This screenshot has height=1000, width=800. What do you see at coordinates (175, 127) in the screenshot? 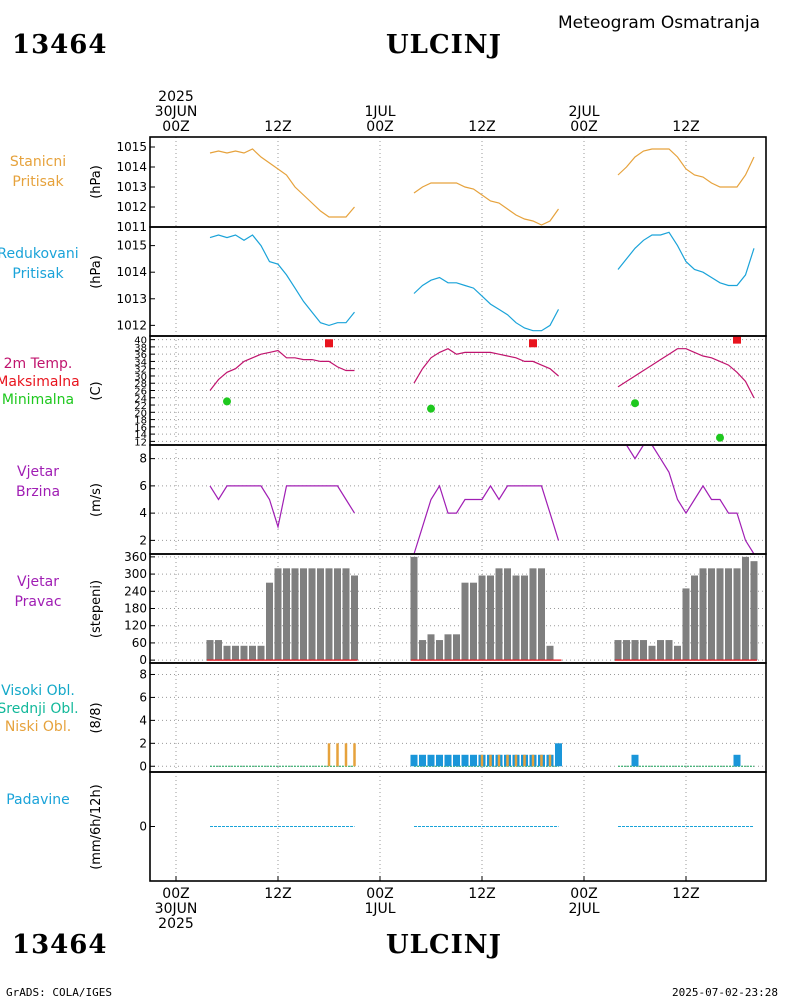
I see `top-time-label: 00Z` at bounding box center [175, 127].